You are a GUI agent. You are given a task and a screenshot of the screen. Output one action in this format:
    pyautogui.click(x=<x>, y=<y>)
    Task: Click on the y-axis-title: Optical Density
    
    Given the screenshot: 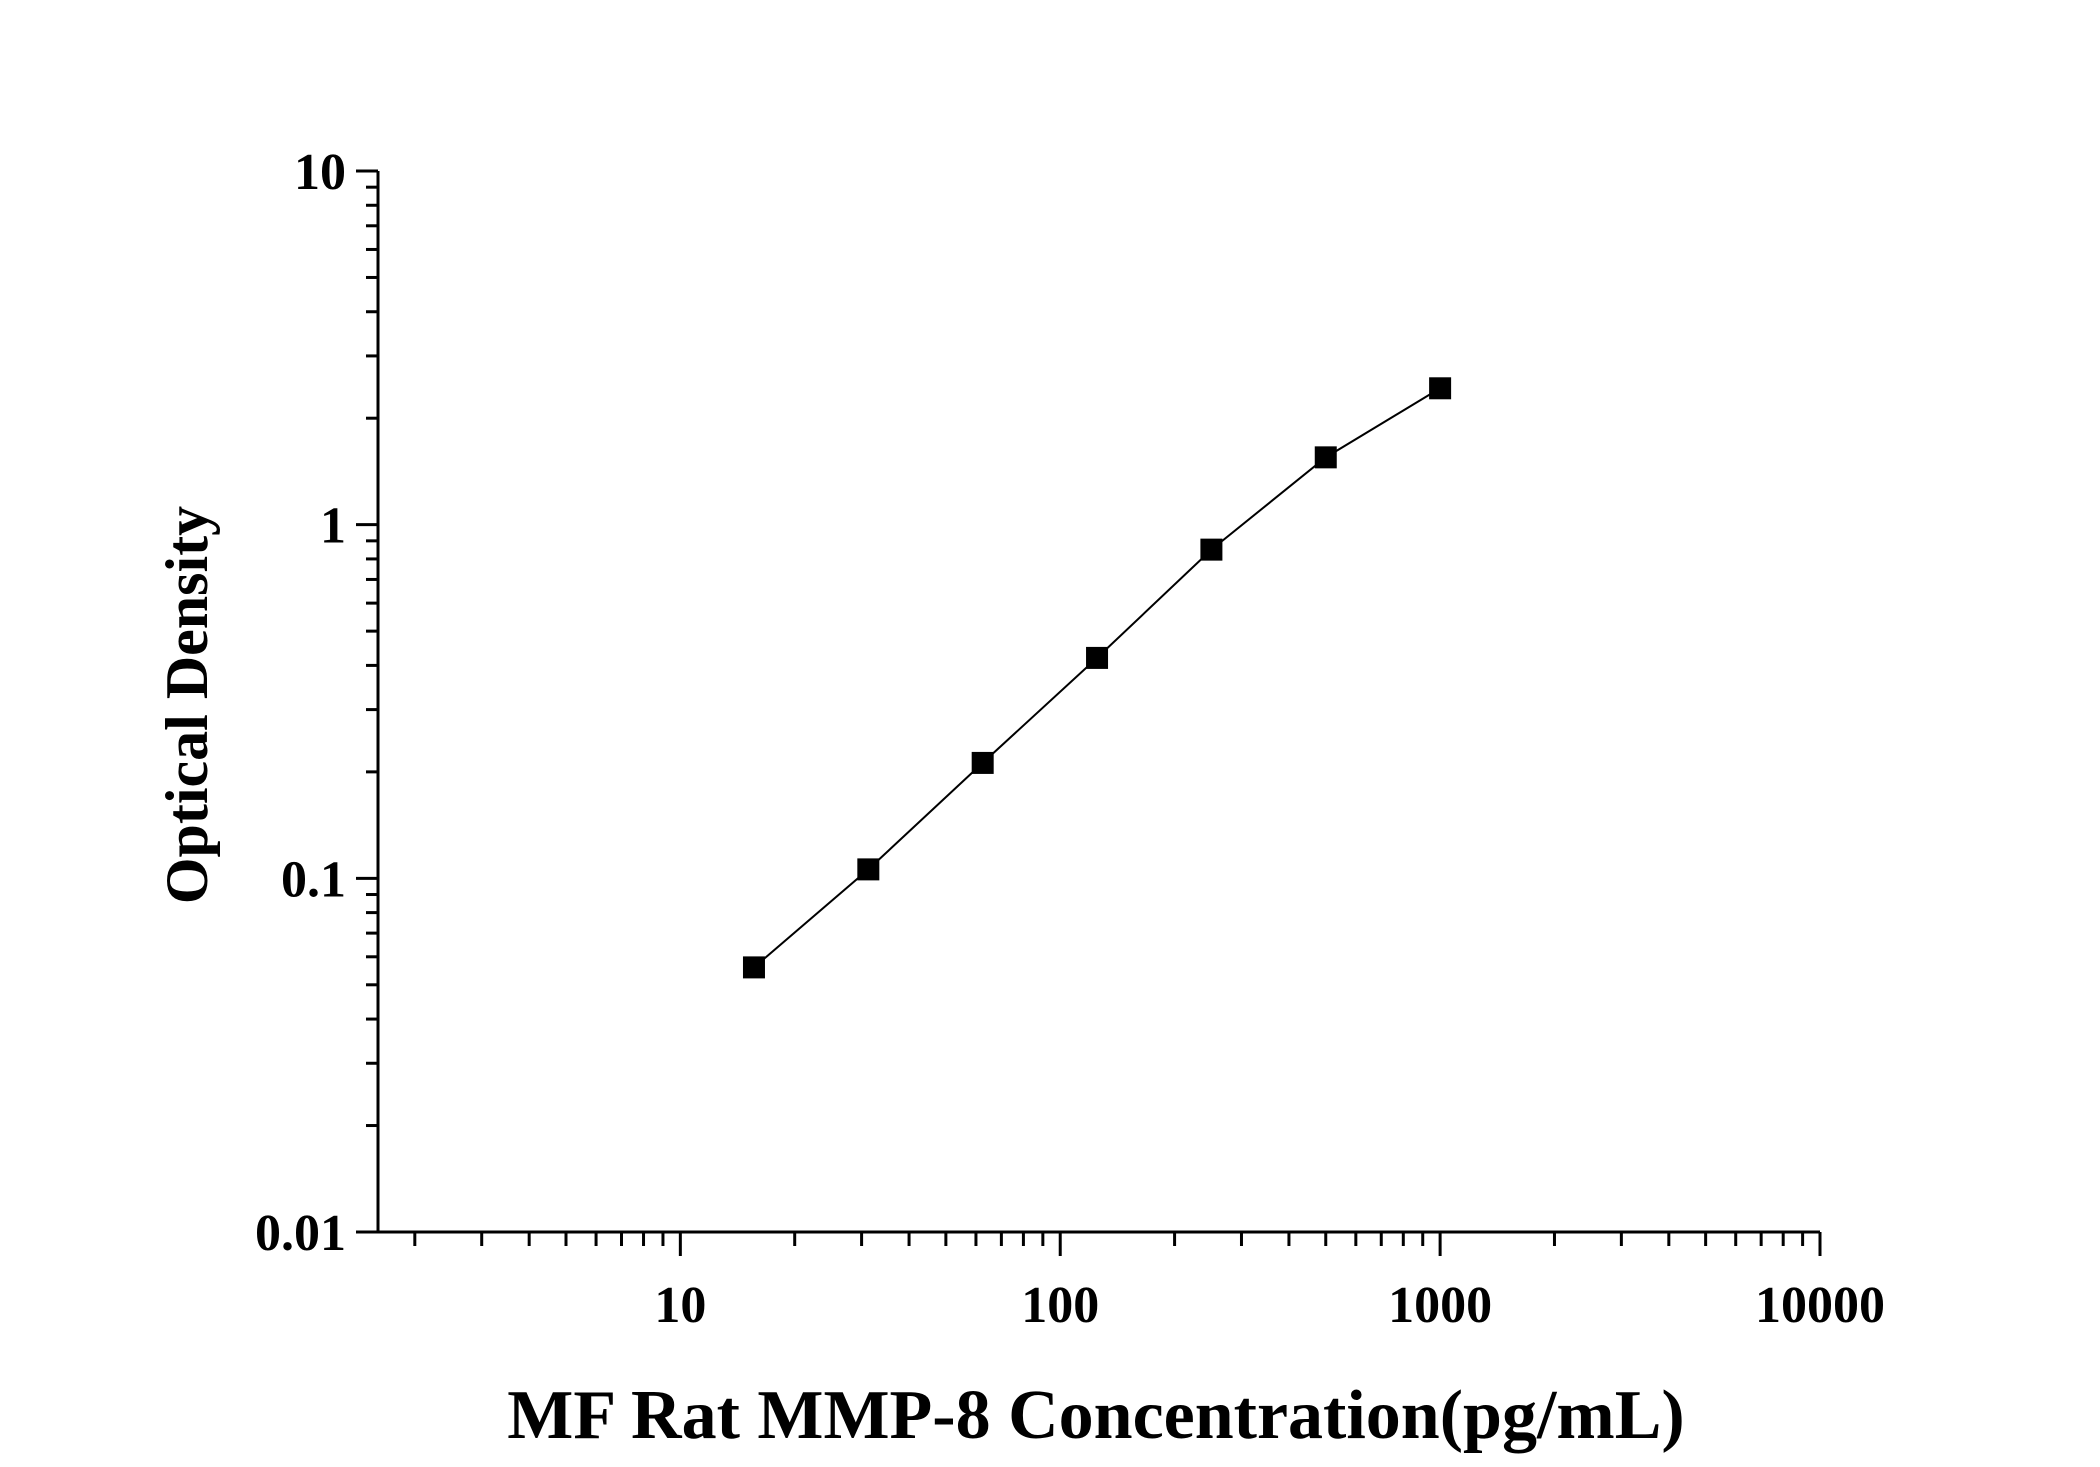 What is the action you would take?
    pyautogui.click(x=187, y=705)
    